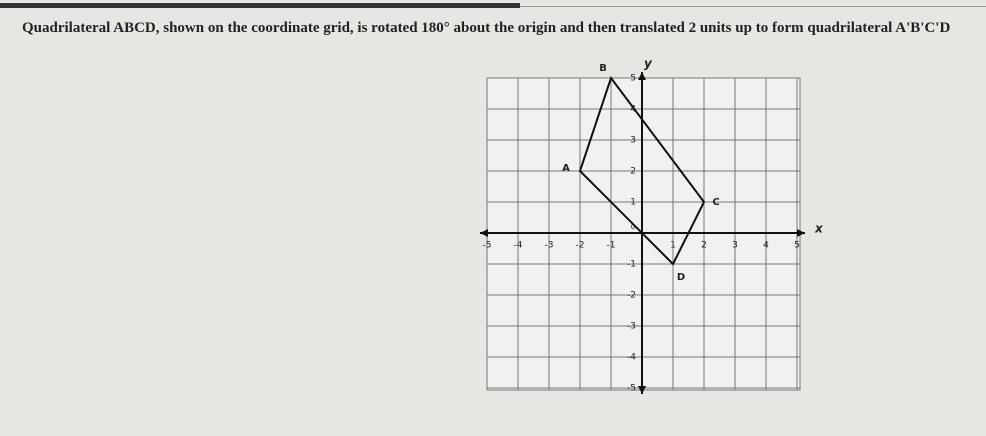 The width and height of the screenshot is (986, 436). I want to click on x-tick-label: -1, so click(611, 246).